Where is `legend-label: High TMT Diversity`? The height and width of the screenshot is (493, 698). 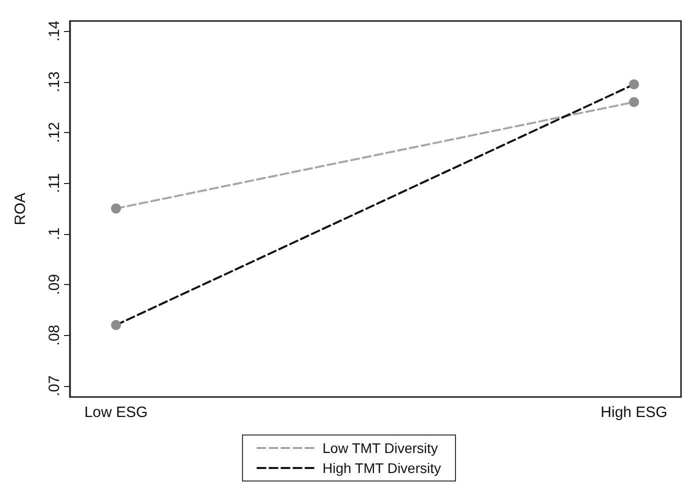
legend-label: High TMT Diversity is located at coordinates (382, 468).